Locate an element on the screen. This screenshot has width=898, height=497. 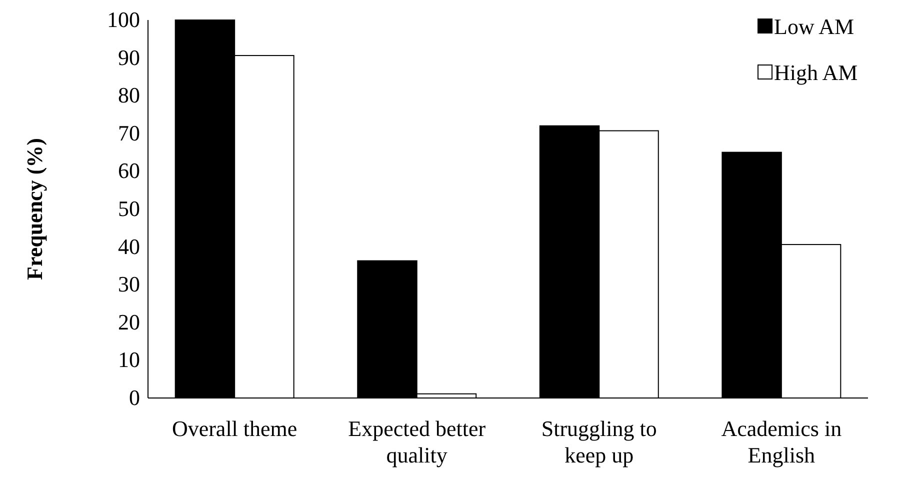
y-tick-label: 70 is located at coordinates (129, 133).